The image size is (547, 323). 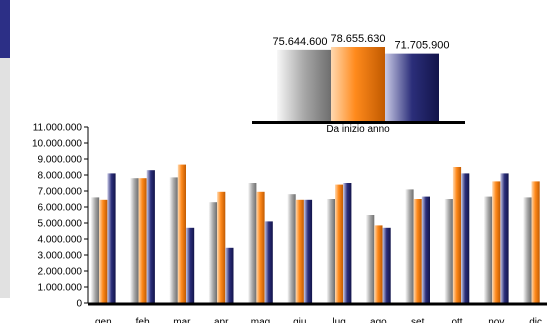 What do you see at coordinates (57, 144) in the screenshot?
I see `y-tick-label: 10.000.000` at bounding box center [57, 144].